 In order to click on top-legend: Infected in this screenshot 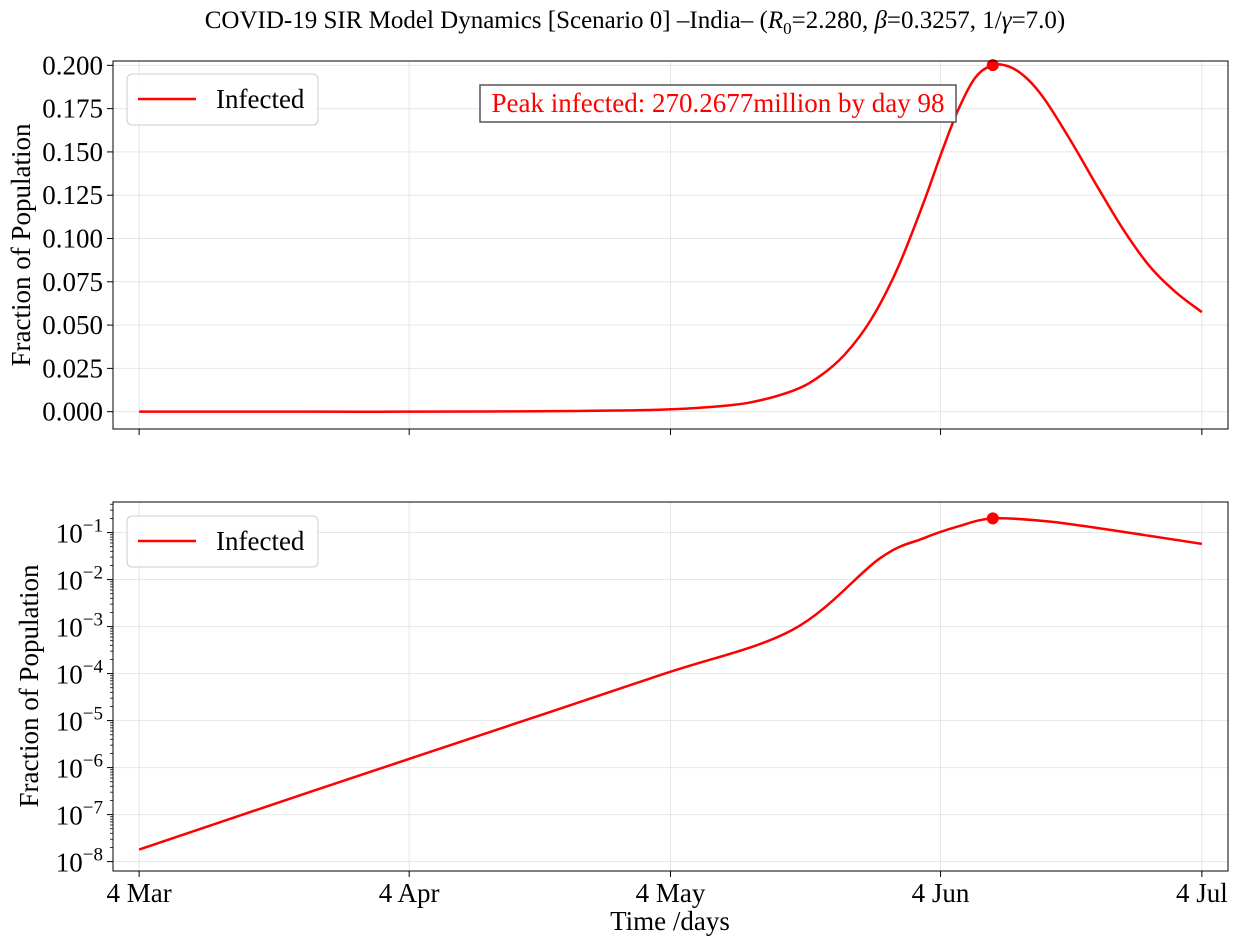, I will do `click(222, 99)`.